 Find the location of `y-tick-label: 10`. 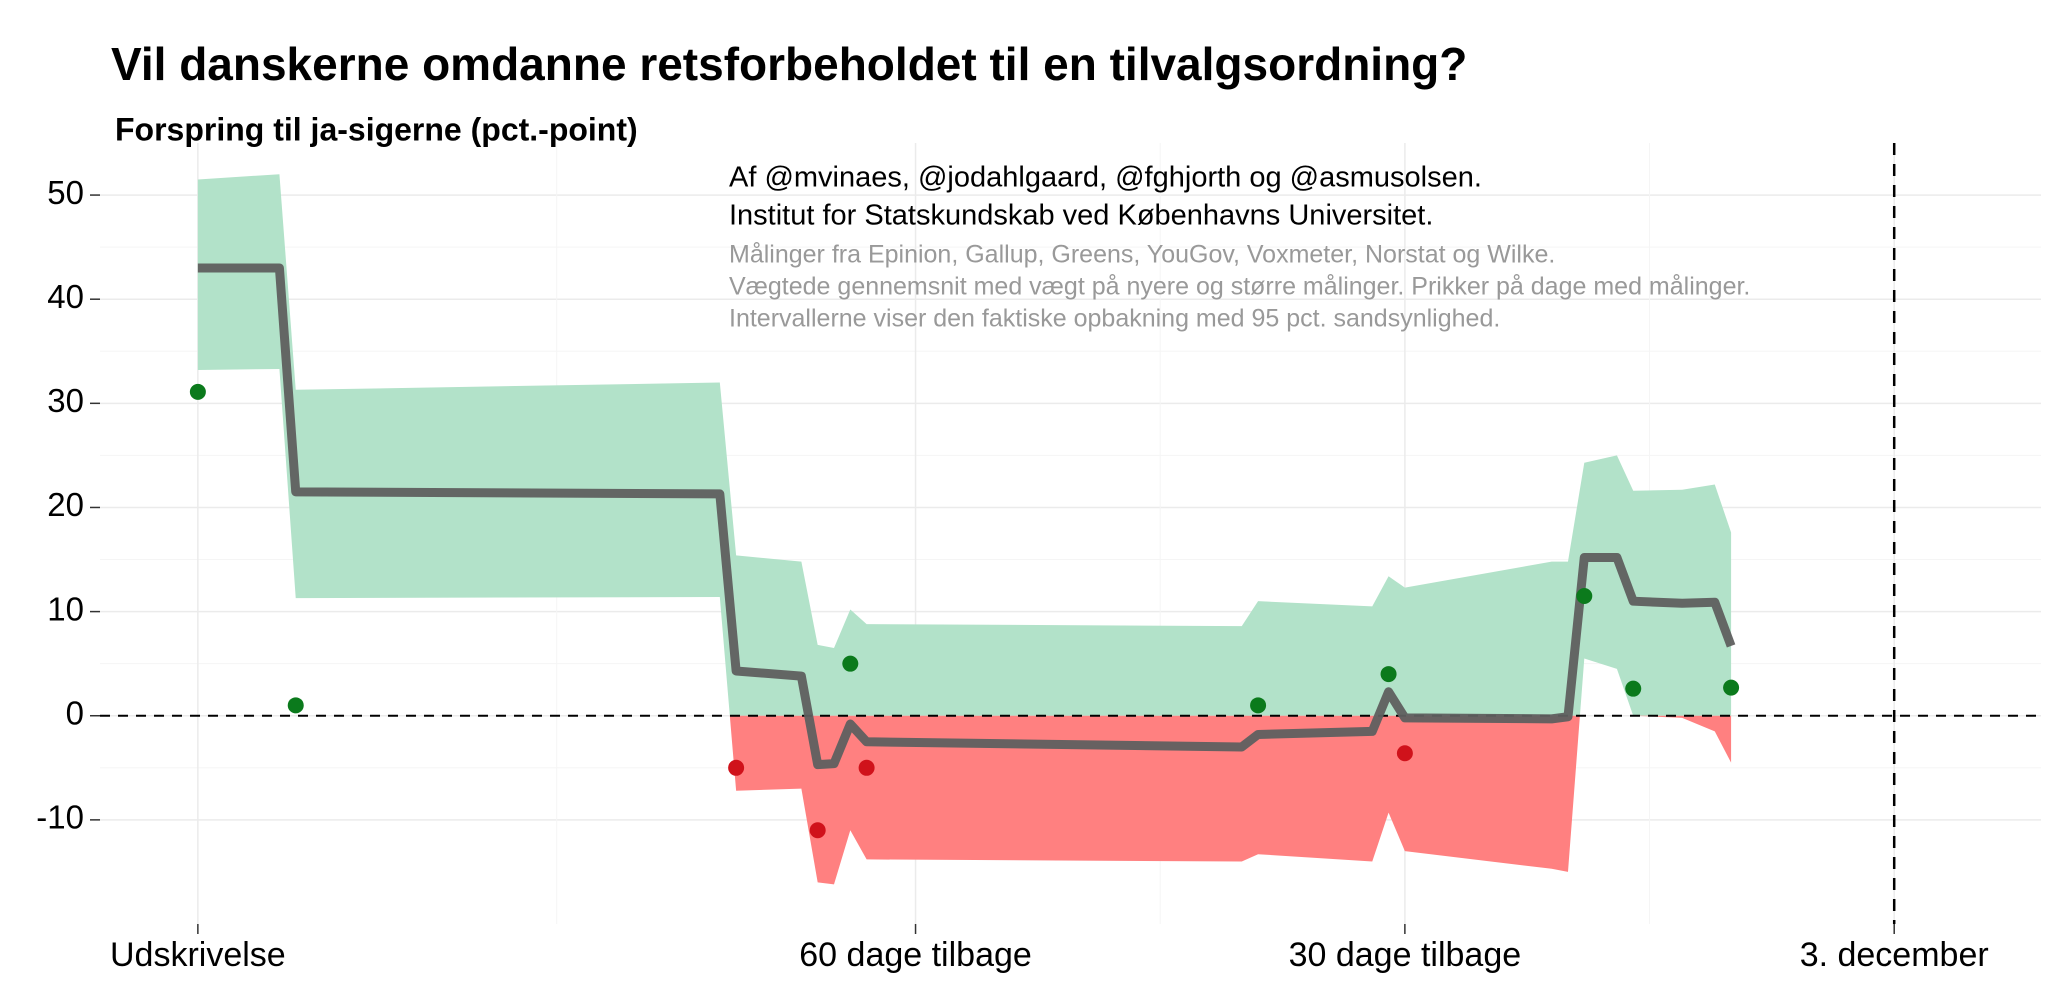

y-tick-label: 10 is located at coordinates (65, 608).